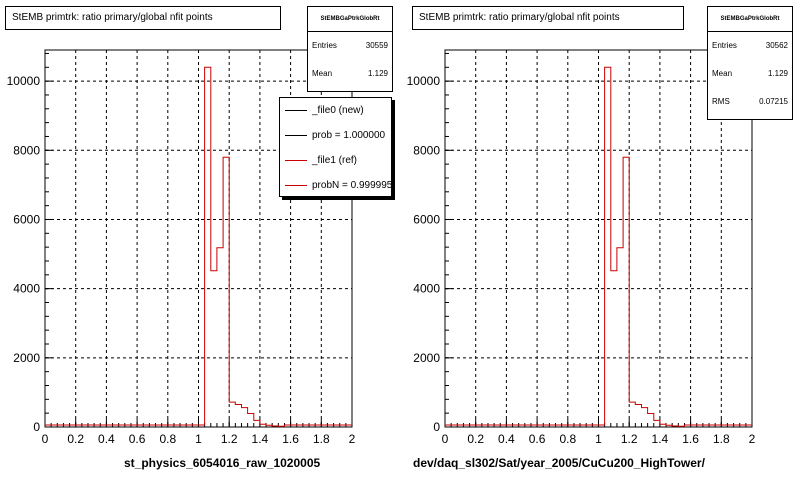 This screenshot has height=480, width=800. What do you see at coordinates (335, 184) in the screenshot?
I see `legend-entry-probn: probN = 0.999995` at bounding box center [335, 184].